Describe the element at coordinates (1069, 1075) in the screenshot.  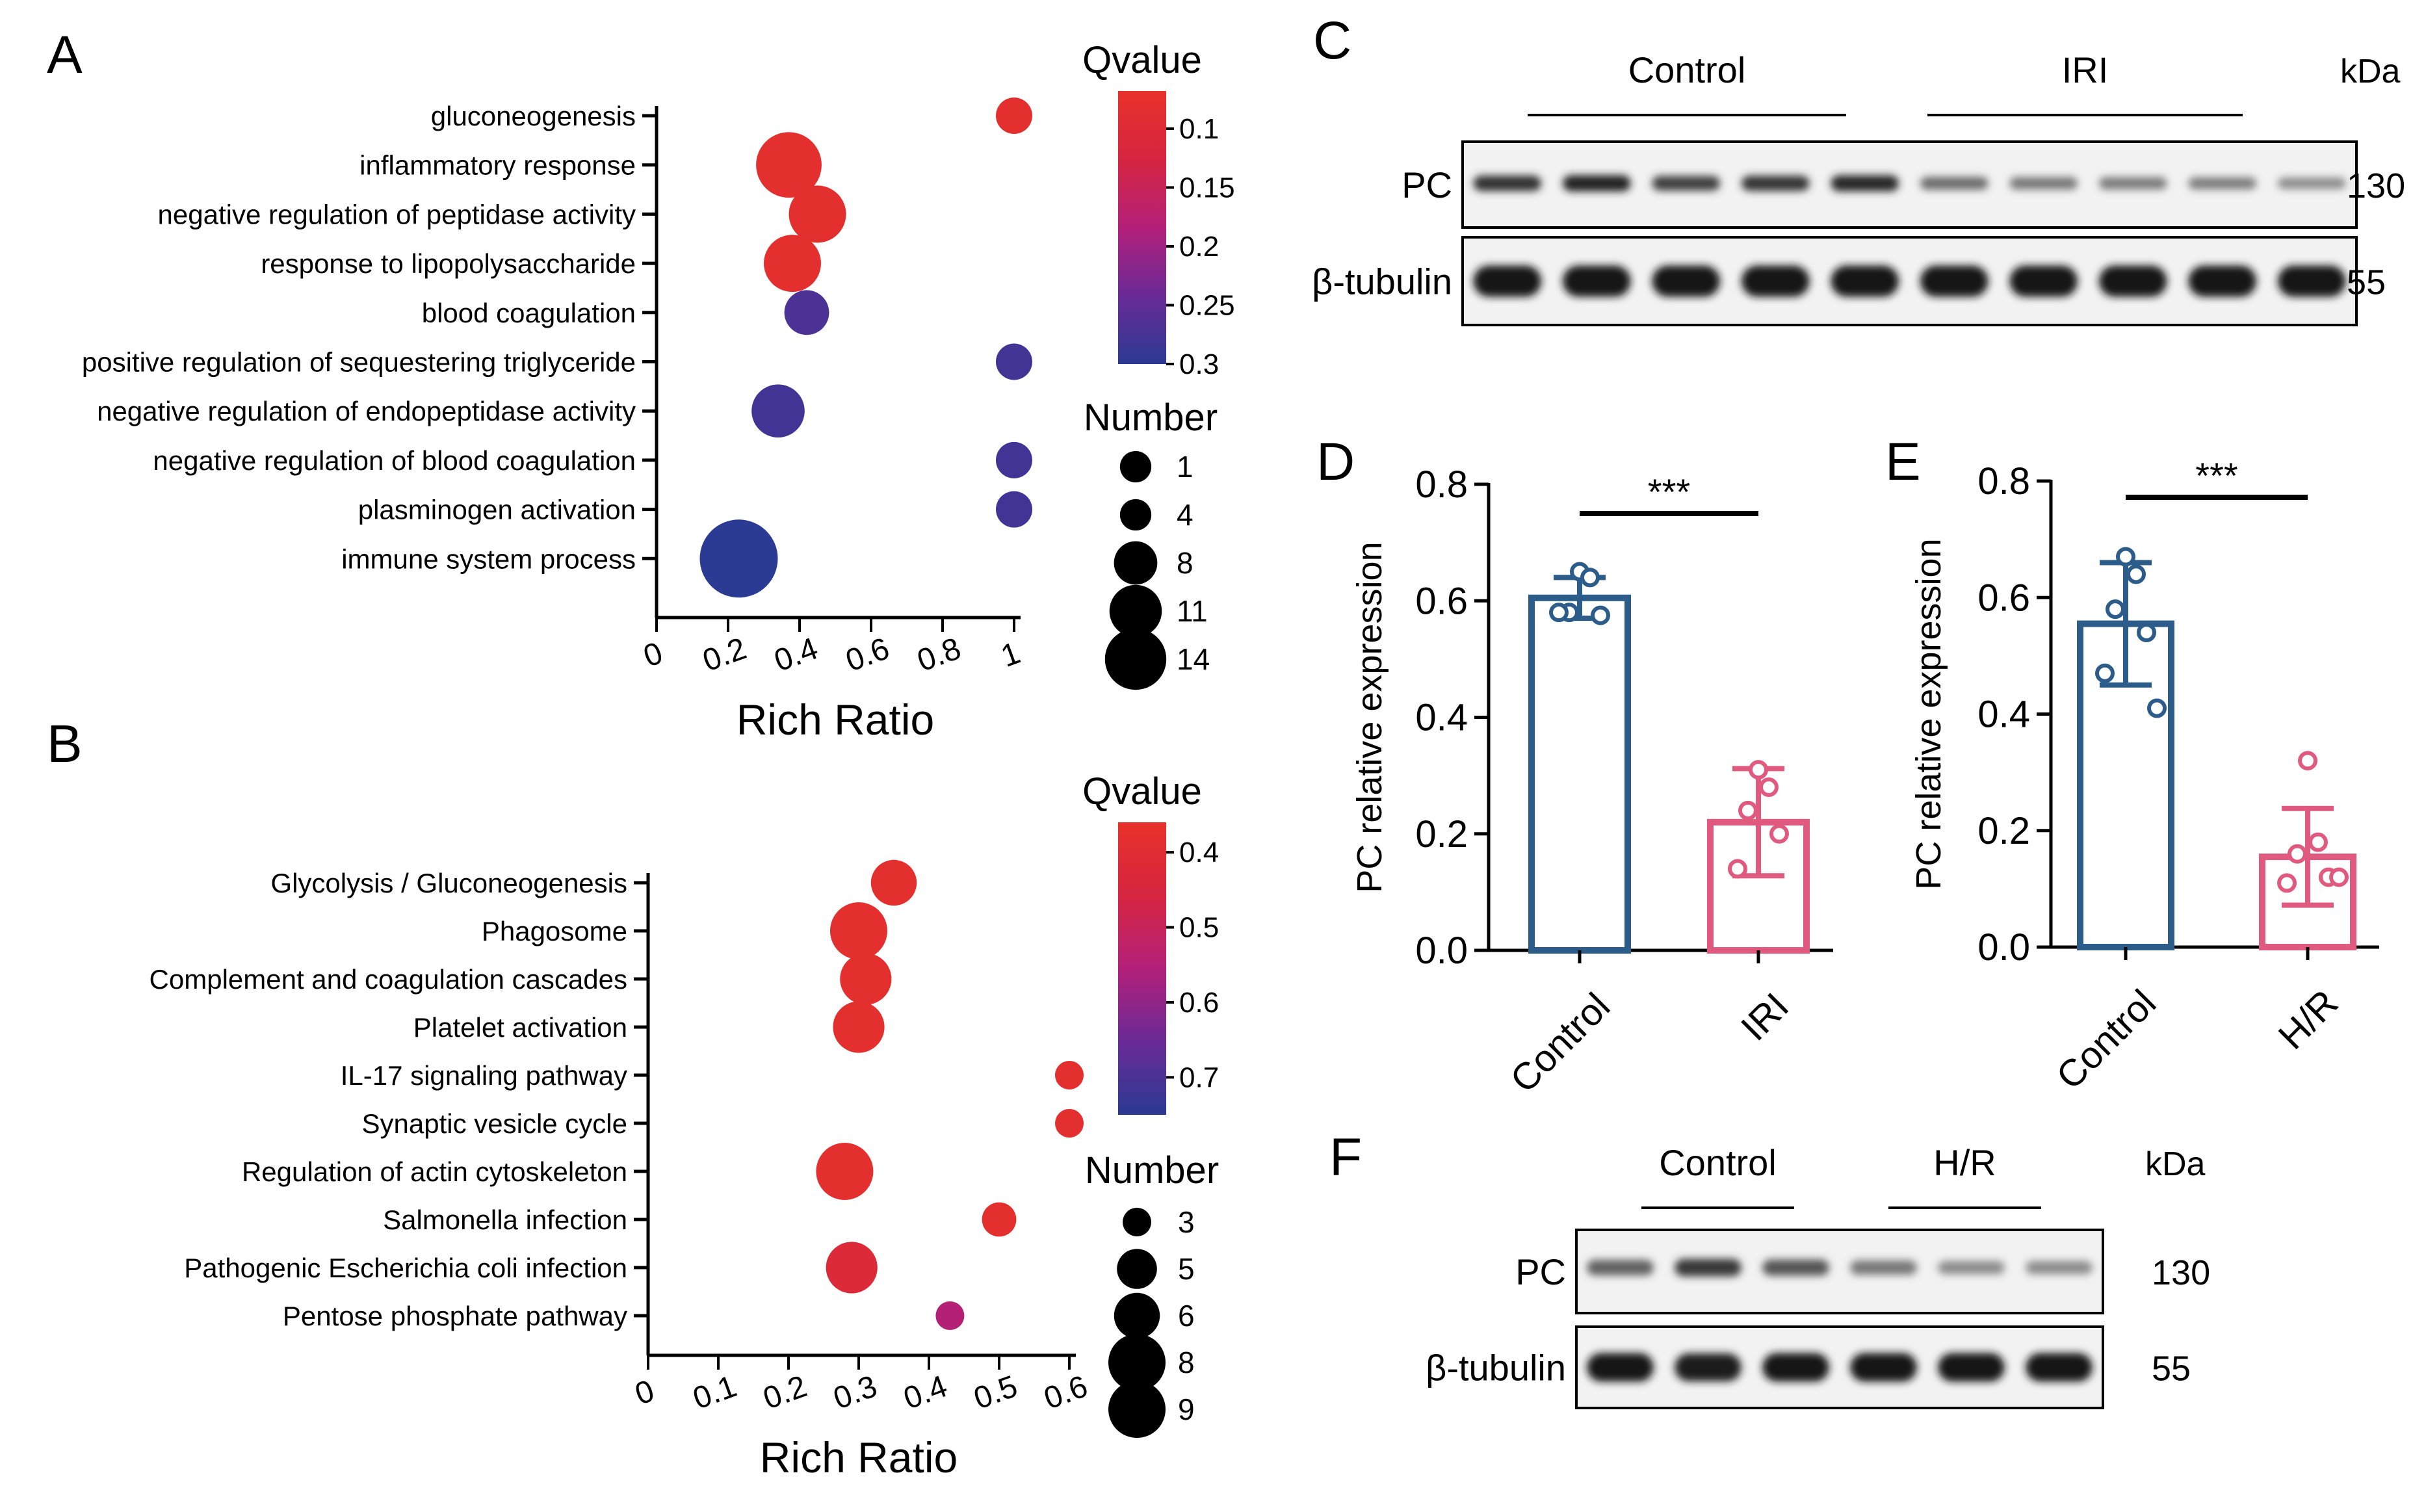
I see `chart-b-bubble-il-17-signaling-pathway` at that location.